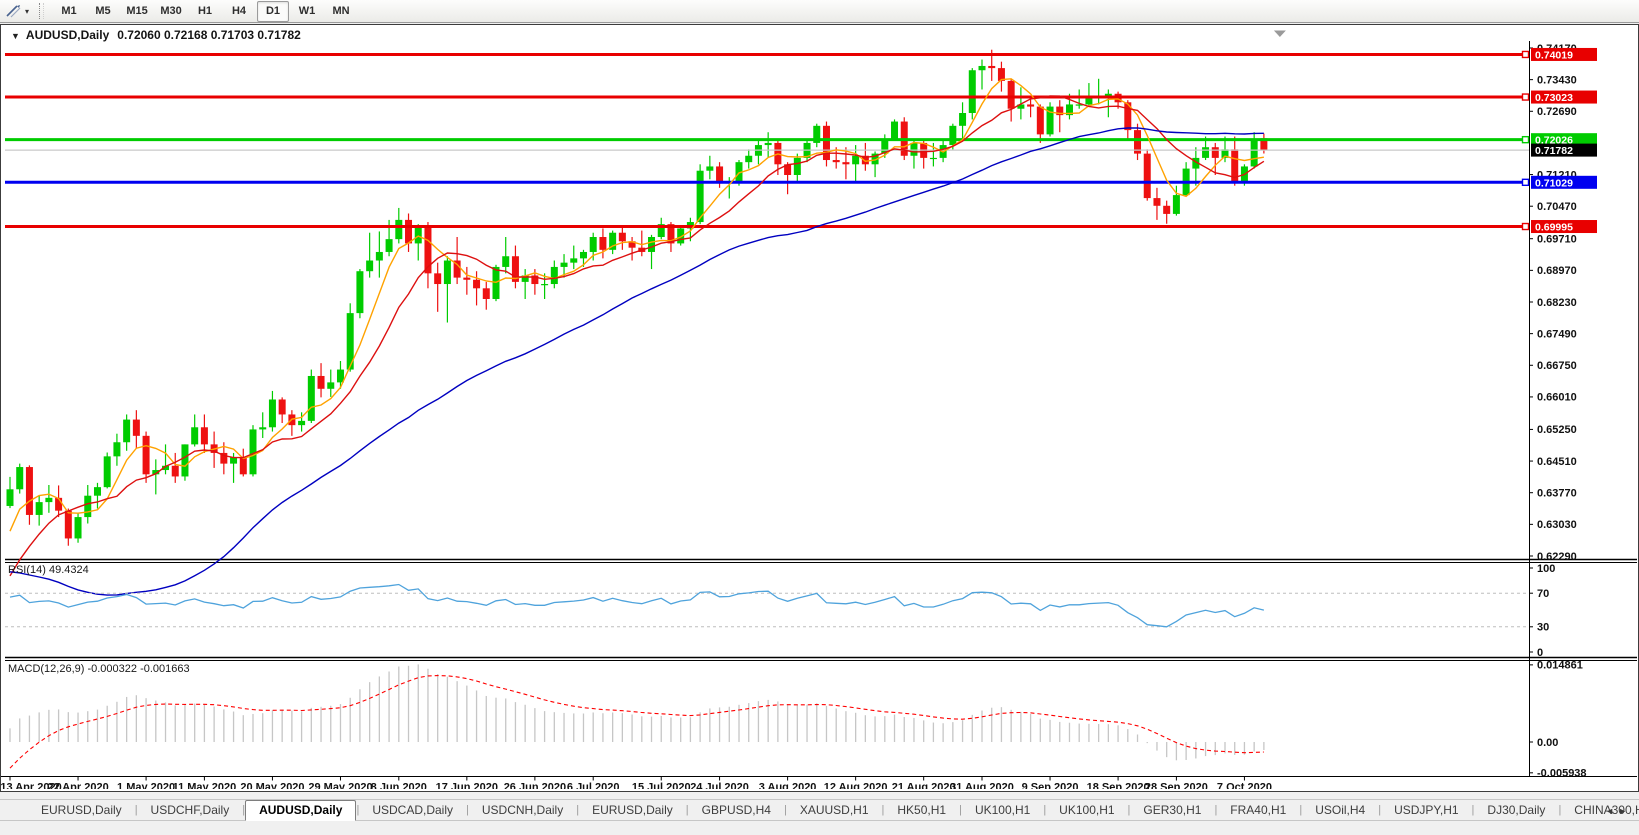 The image size is (1639, 835). I want to click on timeframe-button-group: M1 M5 M15 M30 H1 H4 D1 W1 MN, so click(205, 11).